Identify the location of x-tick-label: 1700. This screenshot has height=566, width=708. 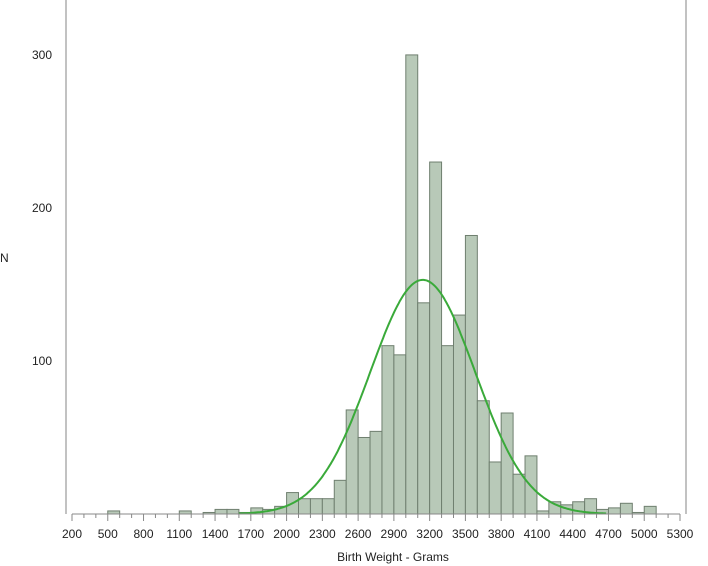
(250, 534).